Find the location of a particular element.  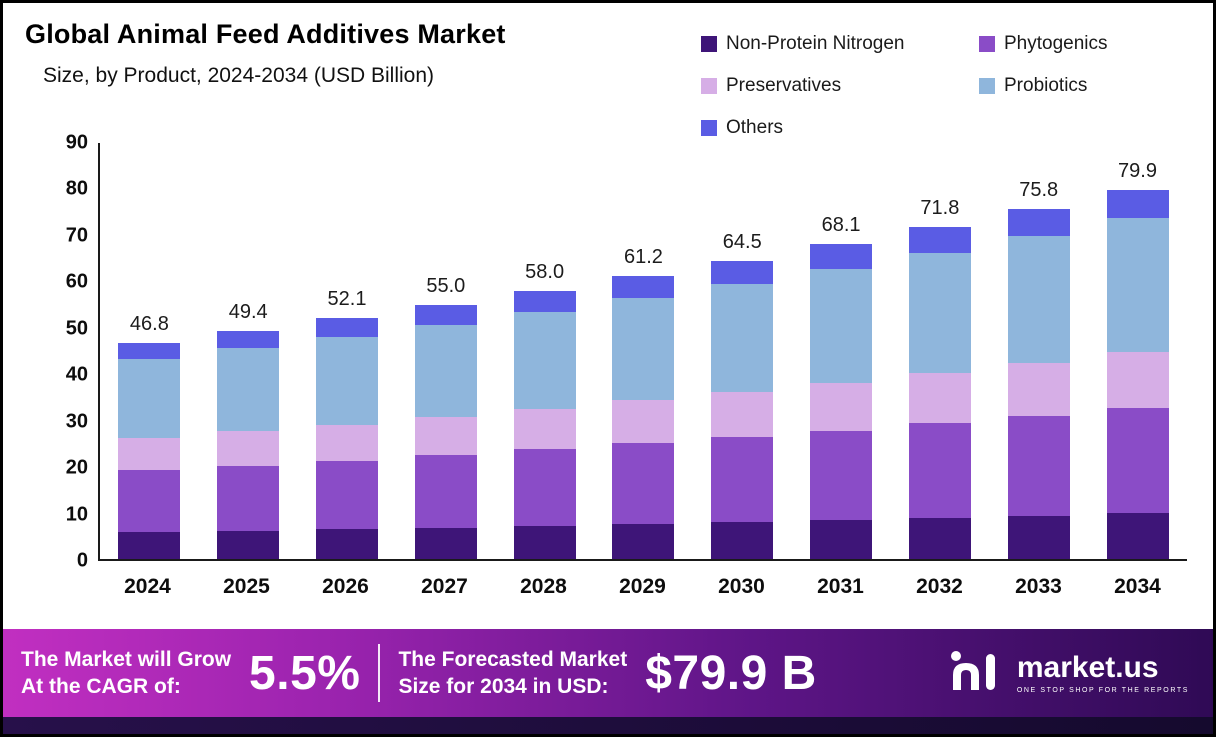

legend-item-phytogenics: Phytogenics is located at coordinates (1085, 44).